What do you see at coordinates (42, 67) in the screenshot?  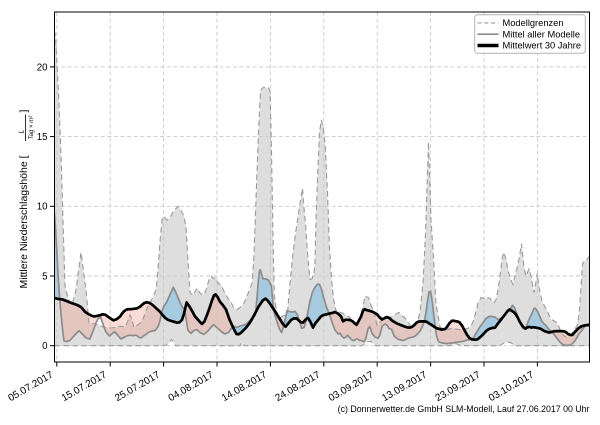 I see `svg-text: 20` at bounding box center [42, 67].